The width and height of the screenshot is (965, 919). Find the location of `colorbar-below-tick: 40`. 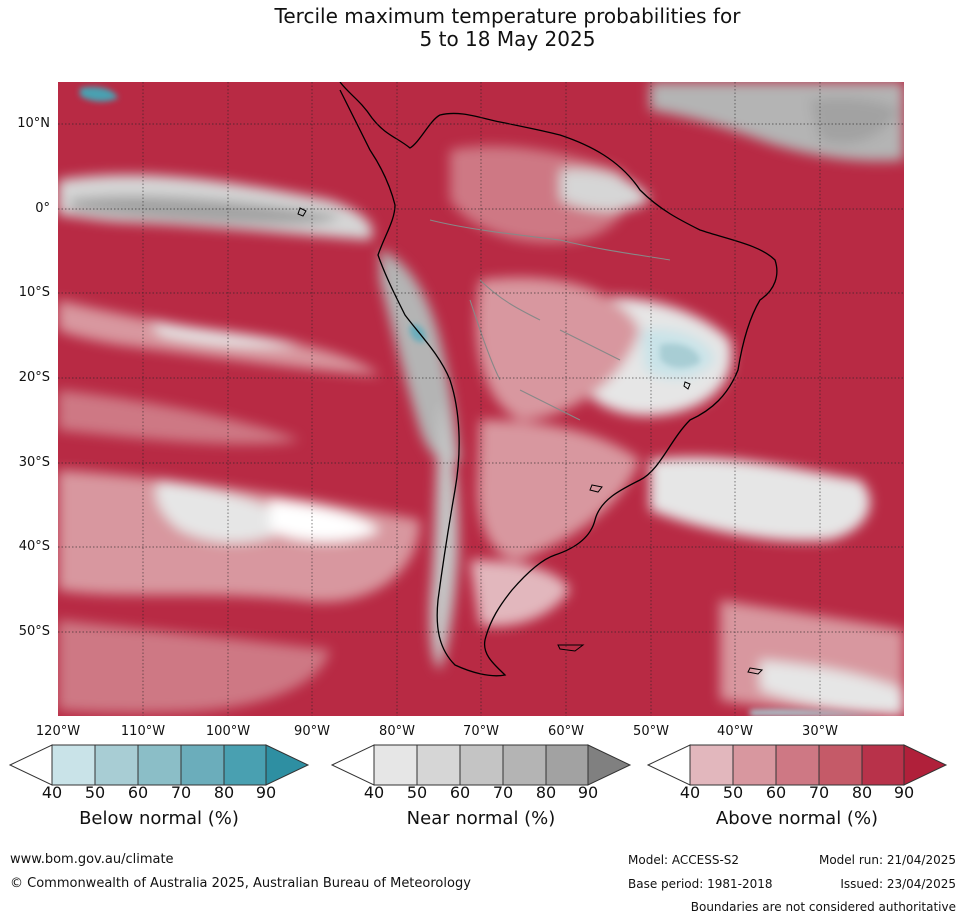

colorbar-below-tick: 40 is located at coordinates (52, 792).